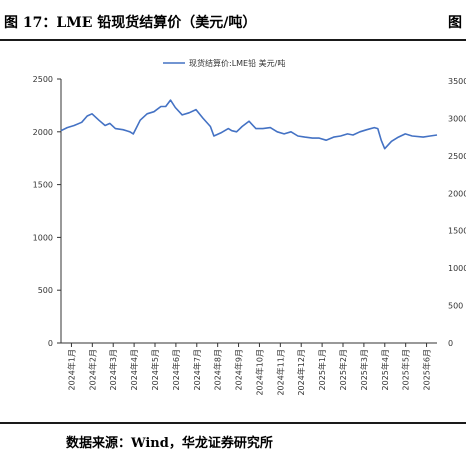  What do you see at coordinates (450, 343) in the screenshot?
I see `adjacent-y-tick-label: 0` at bounding box center [450, 343].